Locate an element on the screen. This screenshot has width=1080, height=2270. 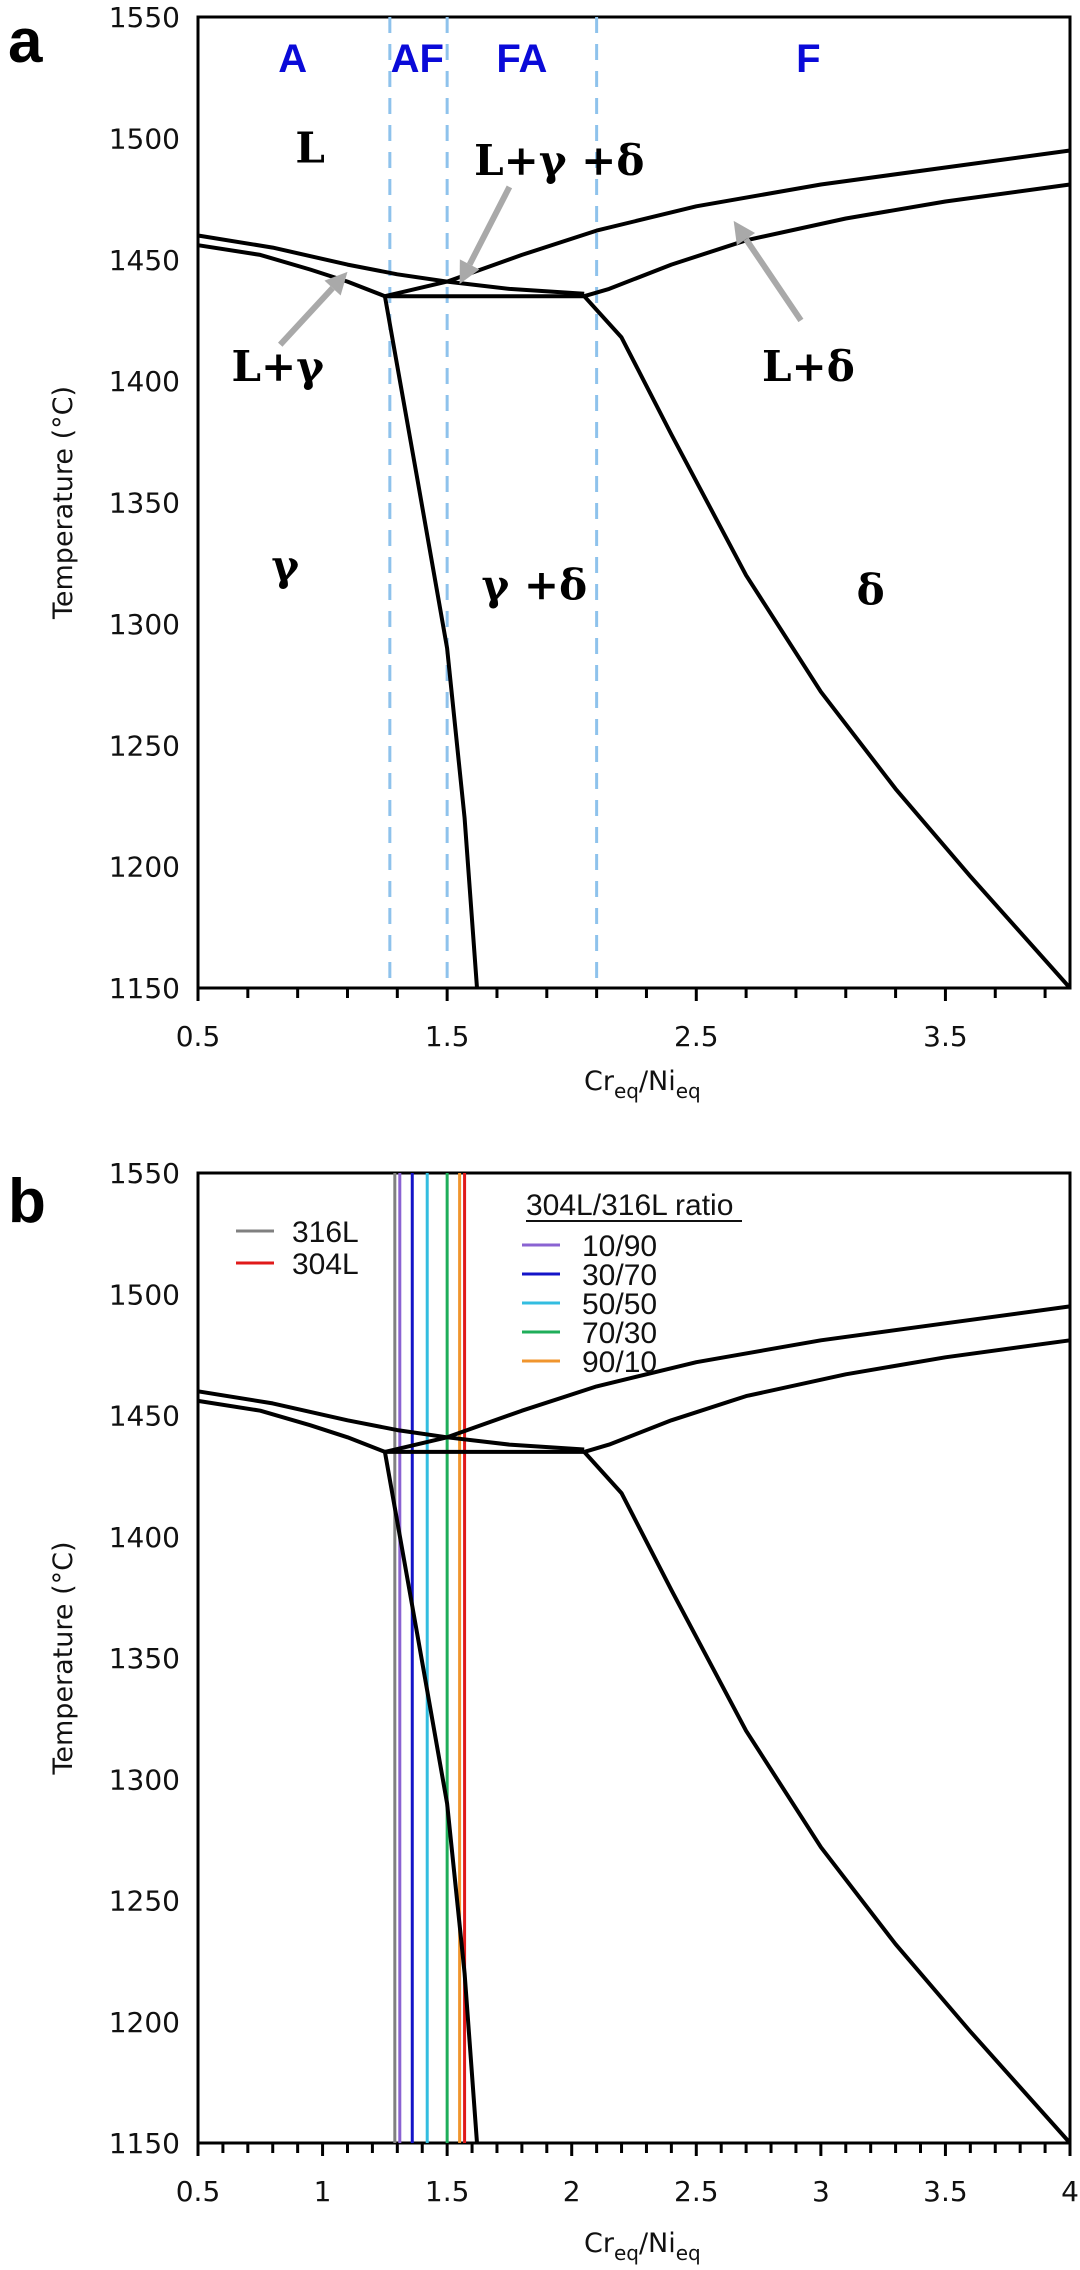
ratio-legend-label: 10/90 is located at coordinates (619, 1246).